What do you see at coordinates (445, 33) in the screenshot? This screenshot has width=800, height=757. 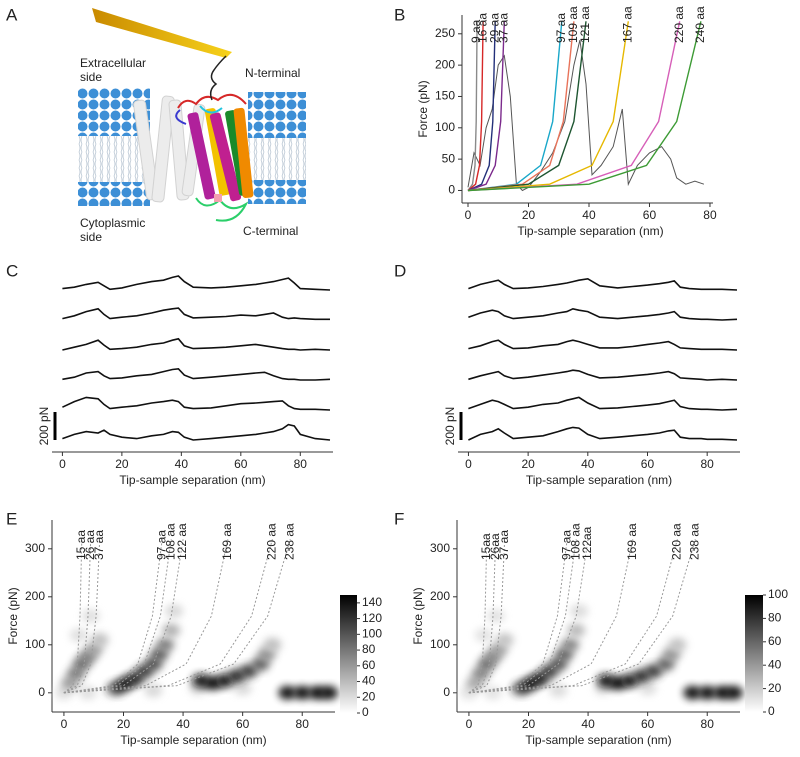 I see `y-tick-label: 250` at bounding box center [445, 33].